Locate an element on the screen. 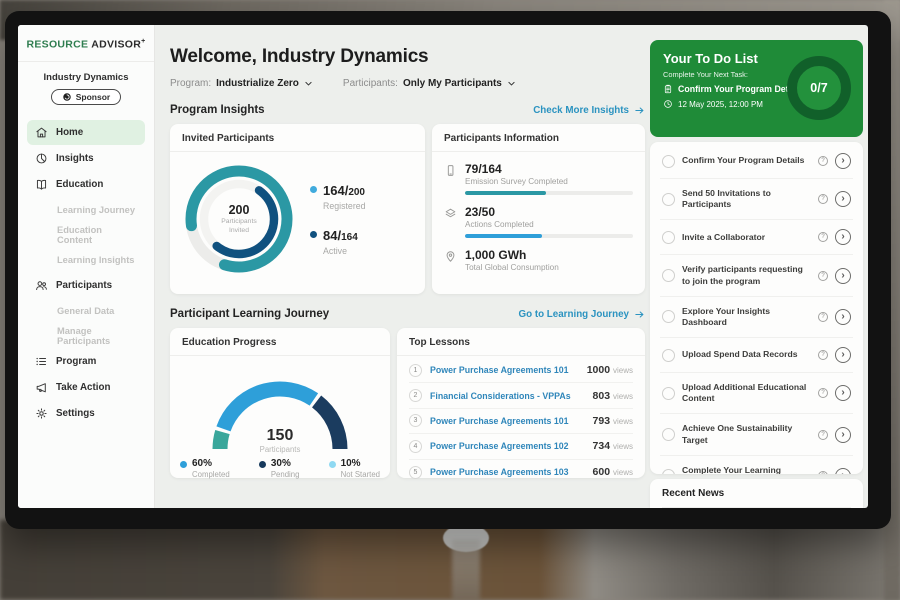 Image resolution: width=900 pixels, height=600 pixels. lesson-link: Financial Considerations - VPPAs is located at coordinates (500, 395).